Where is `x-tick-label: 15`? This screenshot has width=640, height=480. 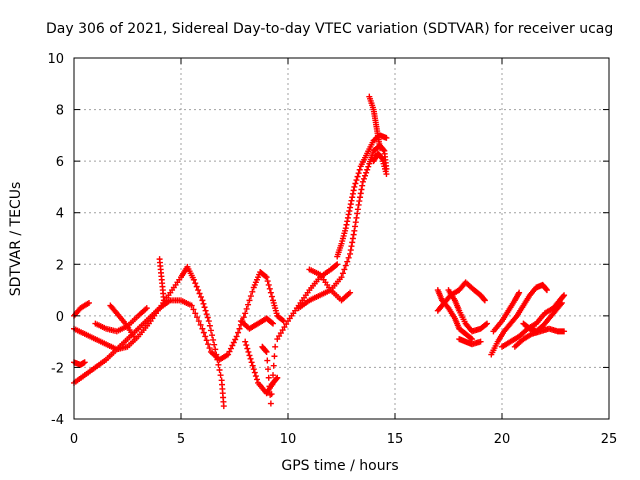
x-tick-label: 15 is located at coordinates (395, 439).